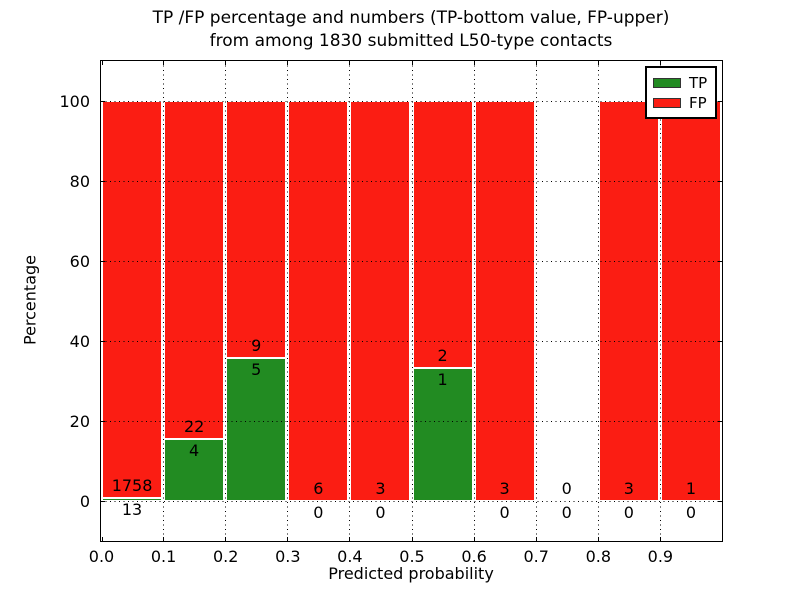  Describe the element at coordinates (225, 556) in the screenshot. I see `x-tick-label: 0.2` at that location.